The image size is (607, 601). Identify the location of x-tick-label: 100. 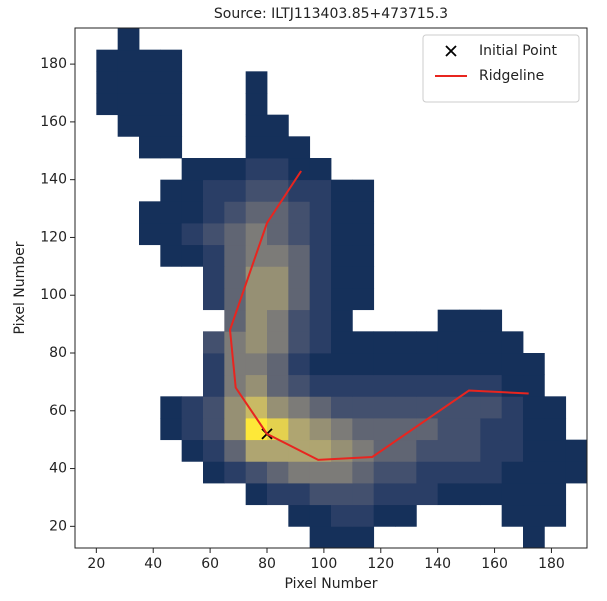
(324, 564).